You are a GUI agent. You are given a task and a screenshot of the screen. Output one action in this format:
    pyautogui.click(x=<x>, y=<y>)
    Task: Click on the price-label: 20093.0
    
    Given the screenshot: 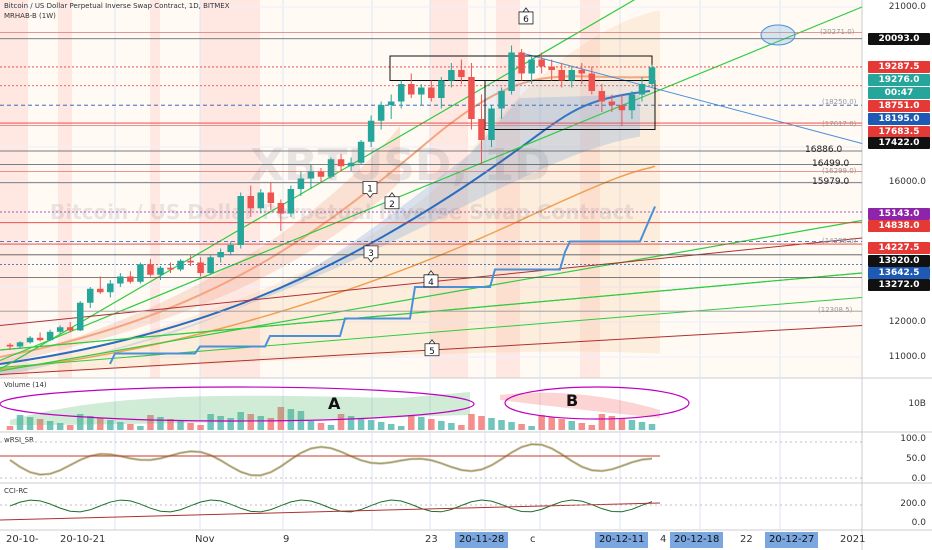 What is the action you would take?
    pyautogui.click(x=899, y=39)
    